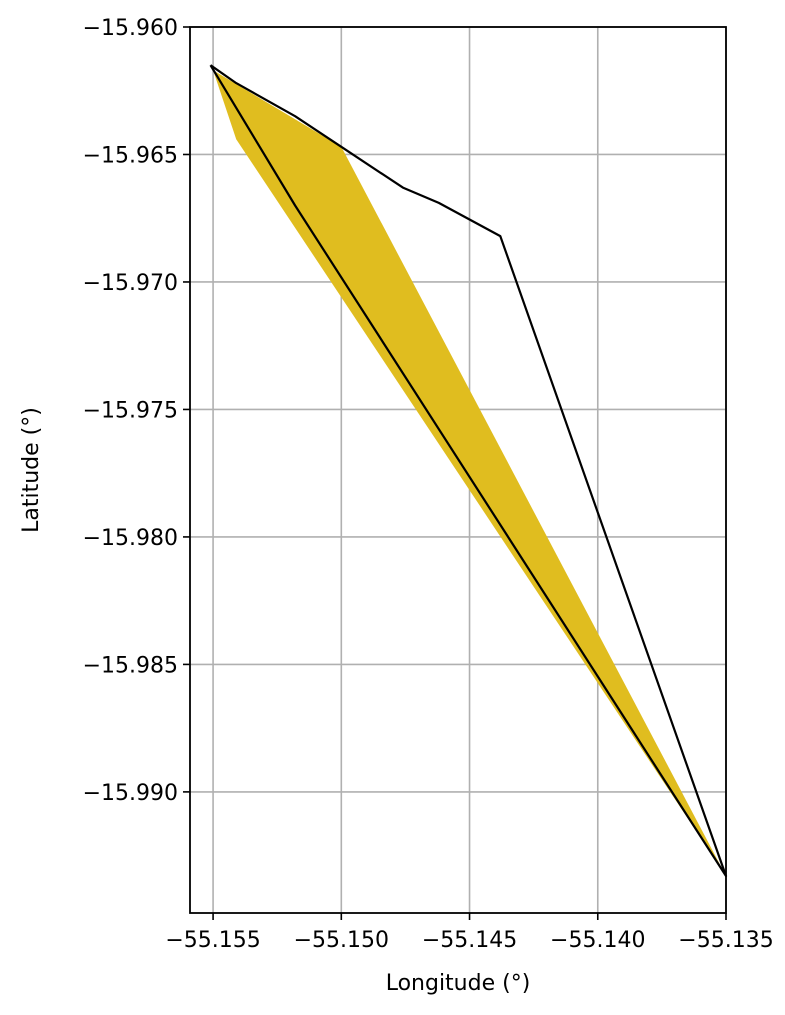 This screenshot has height=1015, width=785. What do you see at coordinates (130, 155) in the screenshot?
I see `y-tick-label: −15.965` at bounding box center [130, 155].